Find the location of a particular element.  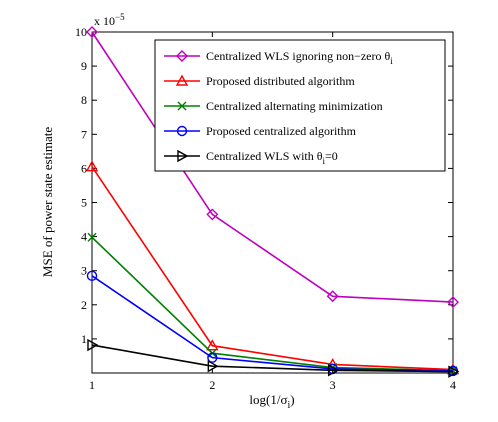

legend-entry: Proposed distributed algorithm is located at coordinates (259, 81).